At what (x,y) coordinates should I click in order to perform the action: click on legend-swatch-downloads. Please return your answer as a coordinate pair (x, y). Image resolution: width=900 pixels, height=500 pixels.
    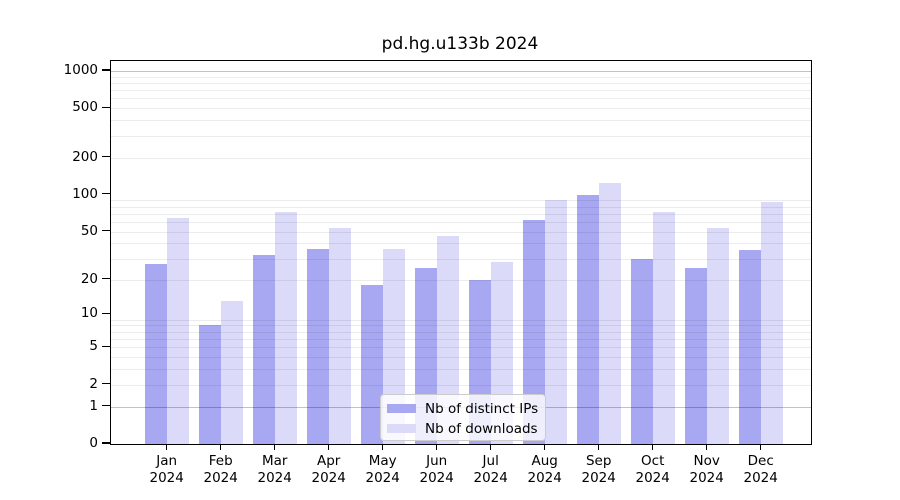
    Looking at the image, I should click on (401, 428).